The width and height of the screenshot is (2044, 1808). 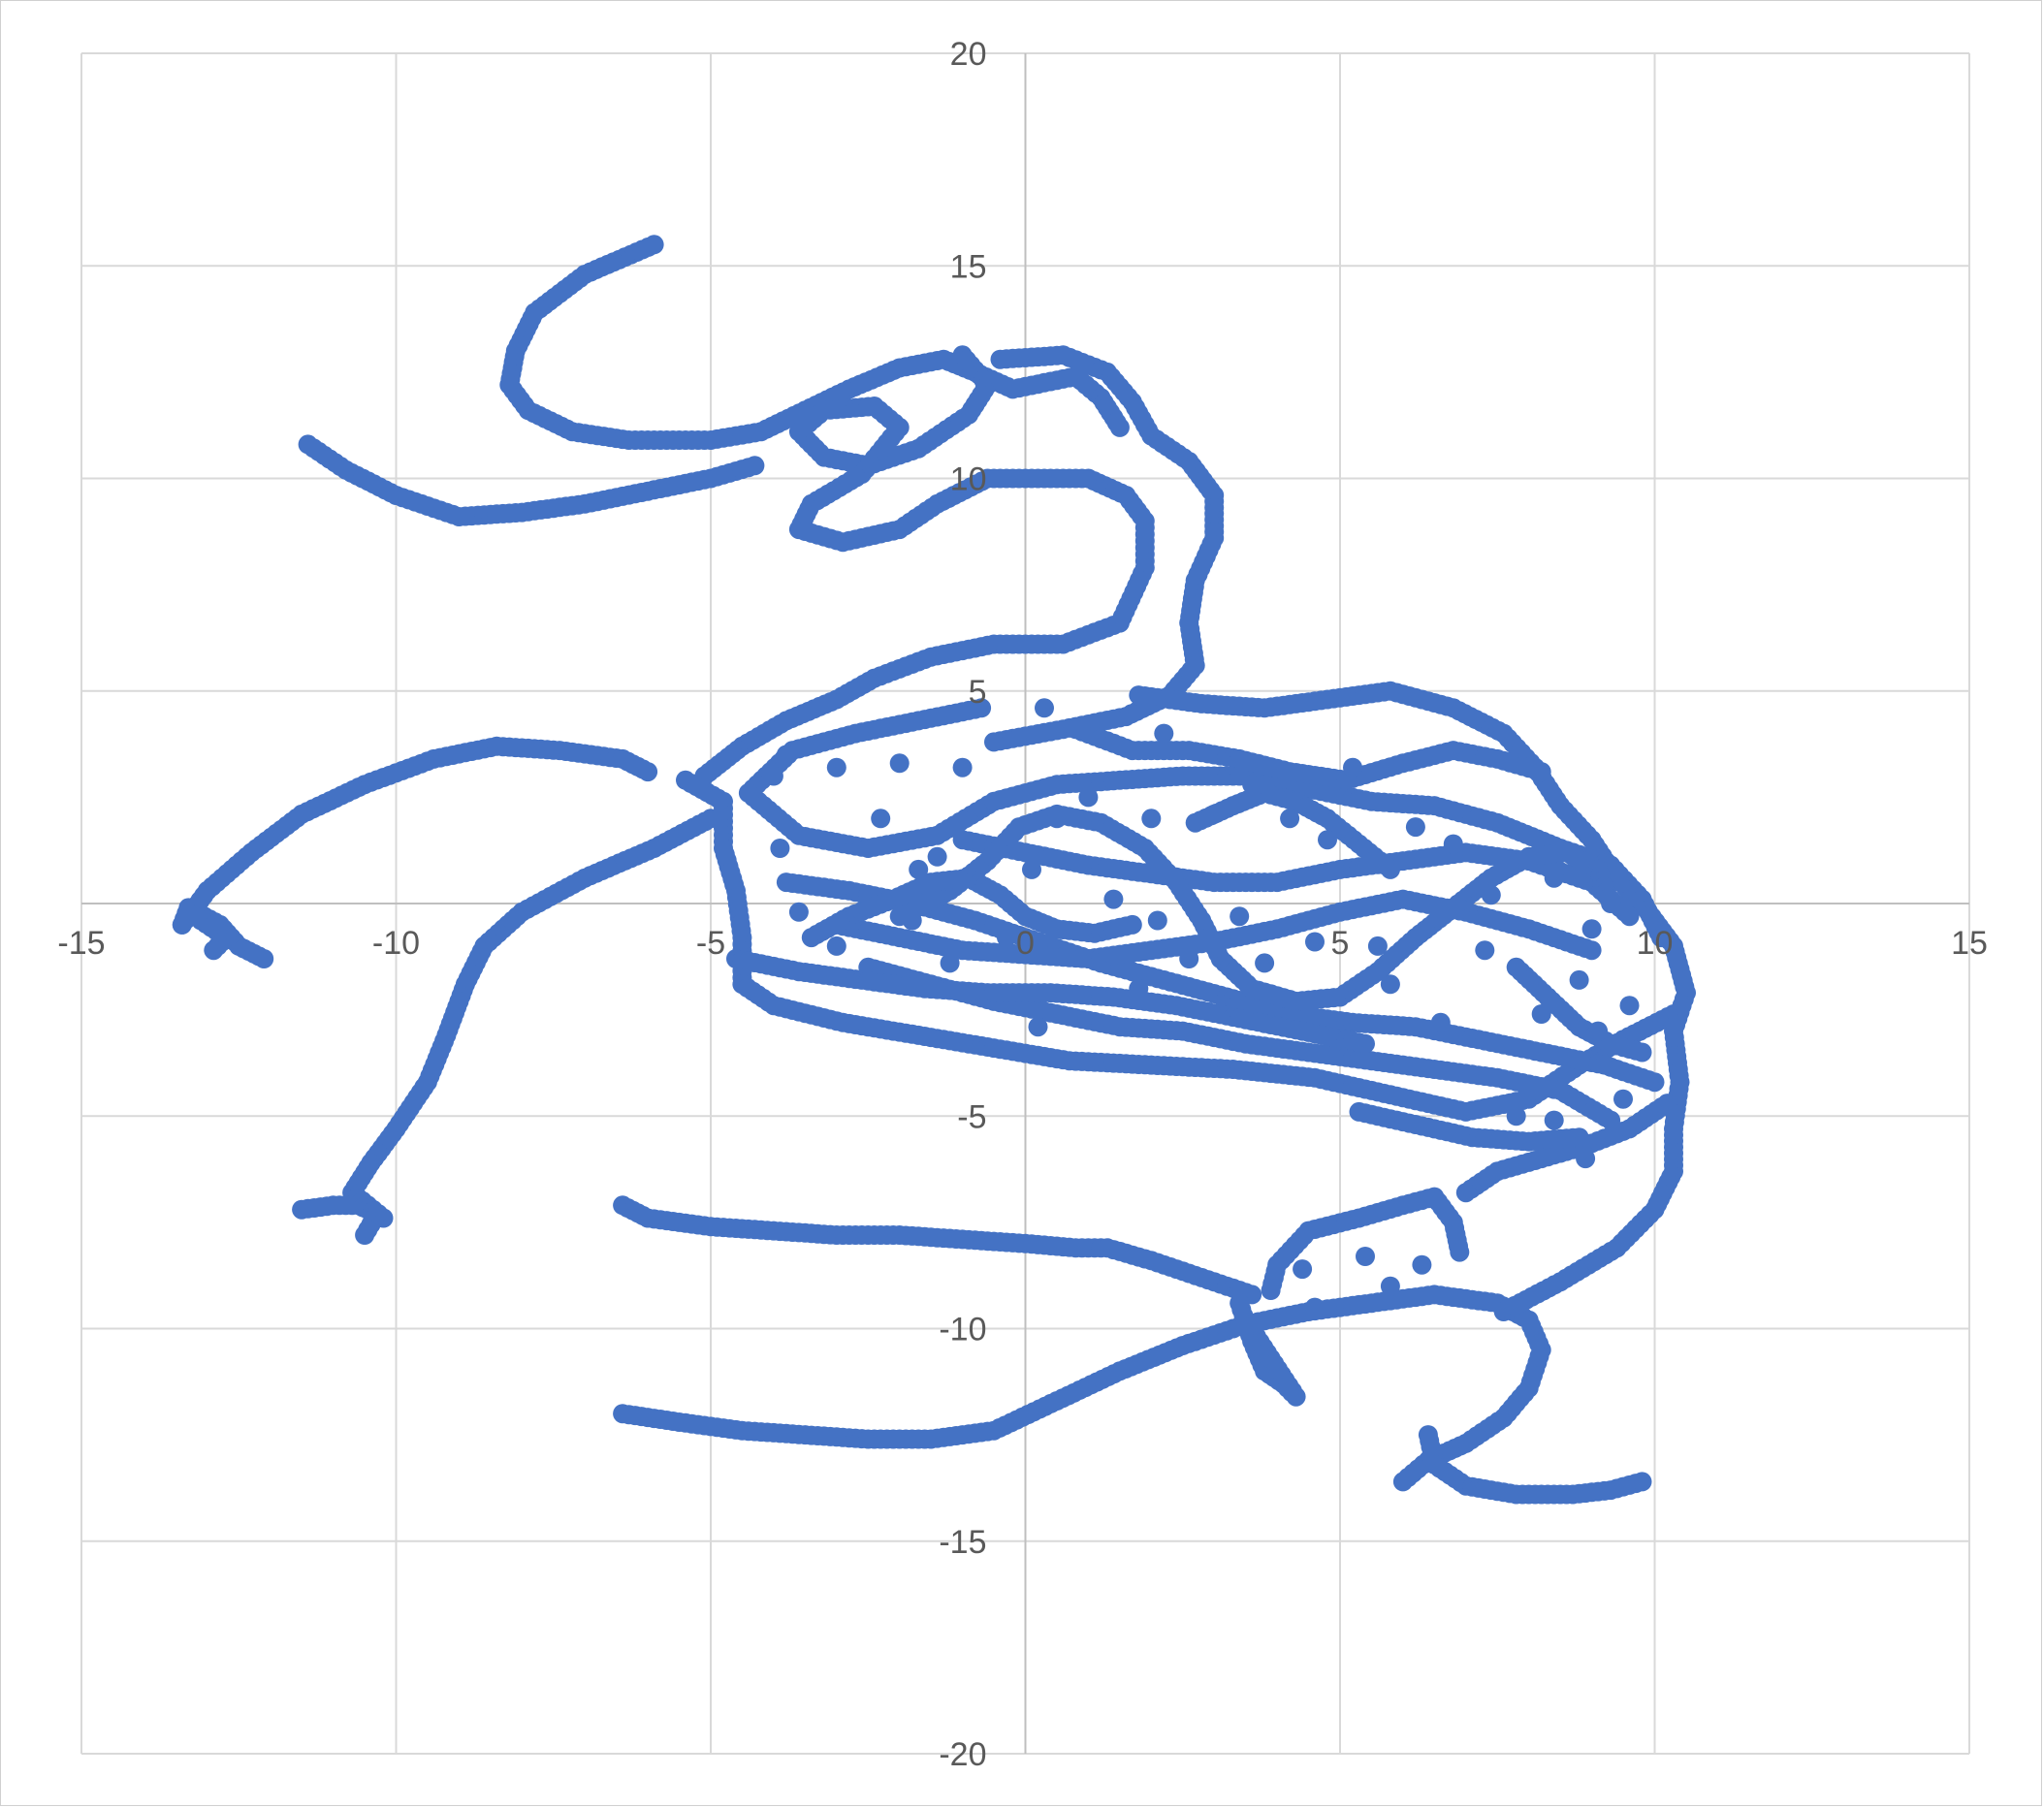 I want to click on x-tick-label--10: -10, so click(x=396, y=943).